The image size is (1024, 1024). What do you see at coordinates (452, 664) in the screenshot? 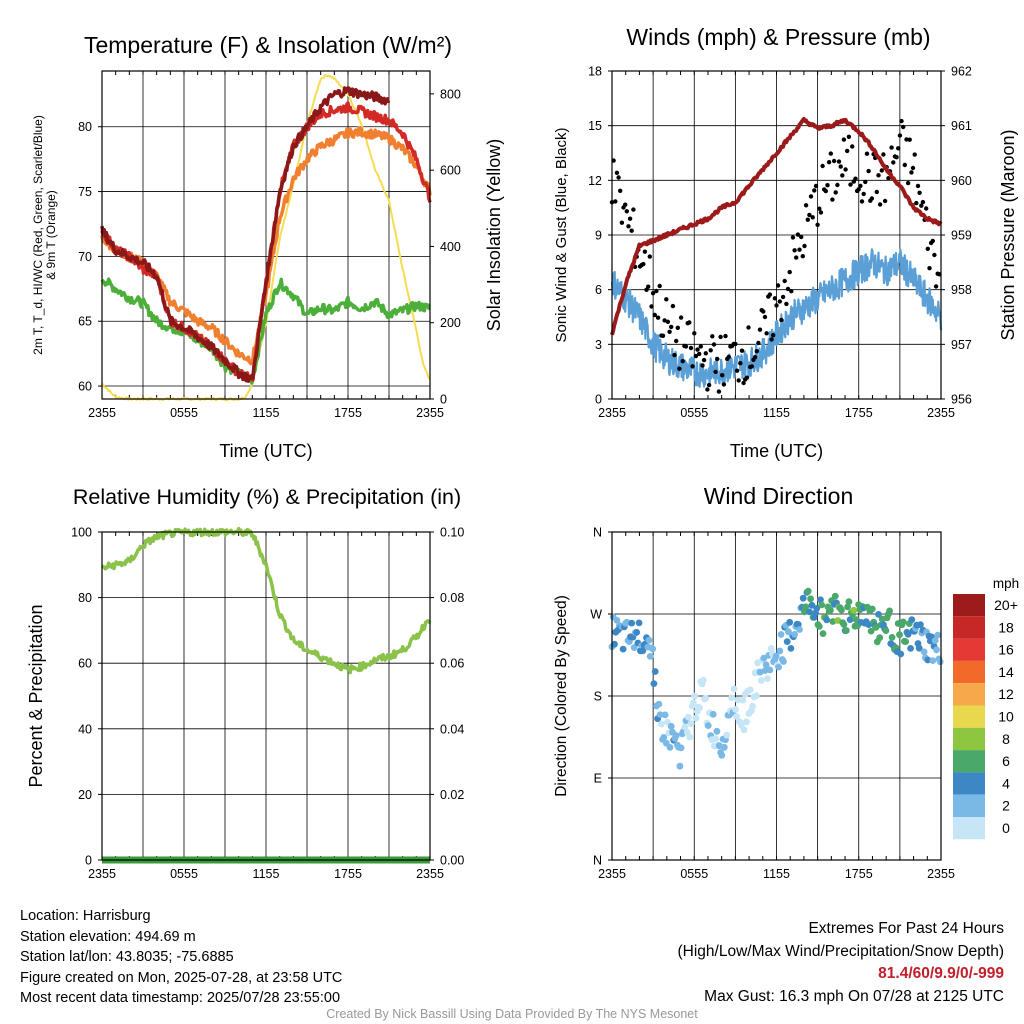
I see `y2-tick-label: 0.06` at bounding box center [452, 664].